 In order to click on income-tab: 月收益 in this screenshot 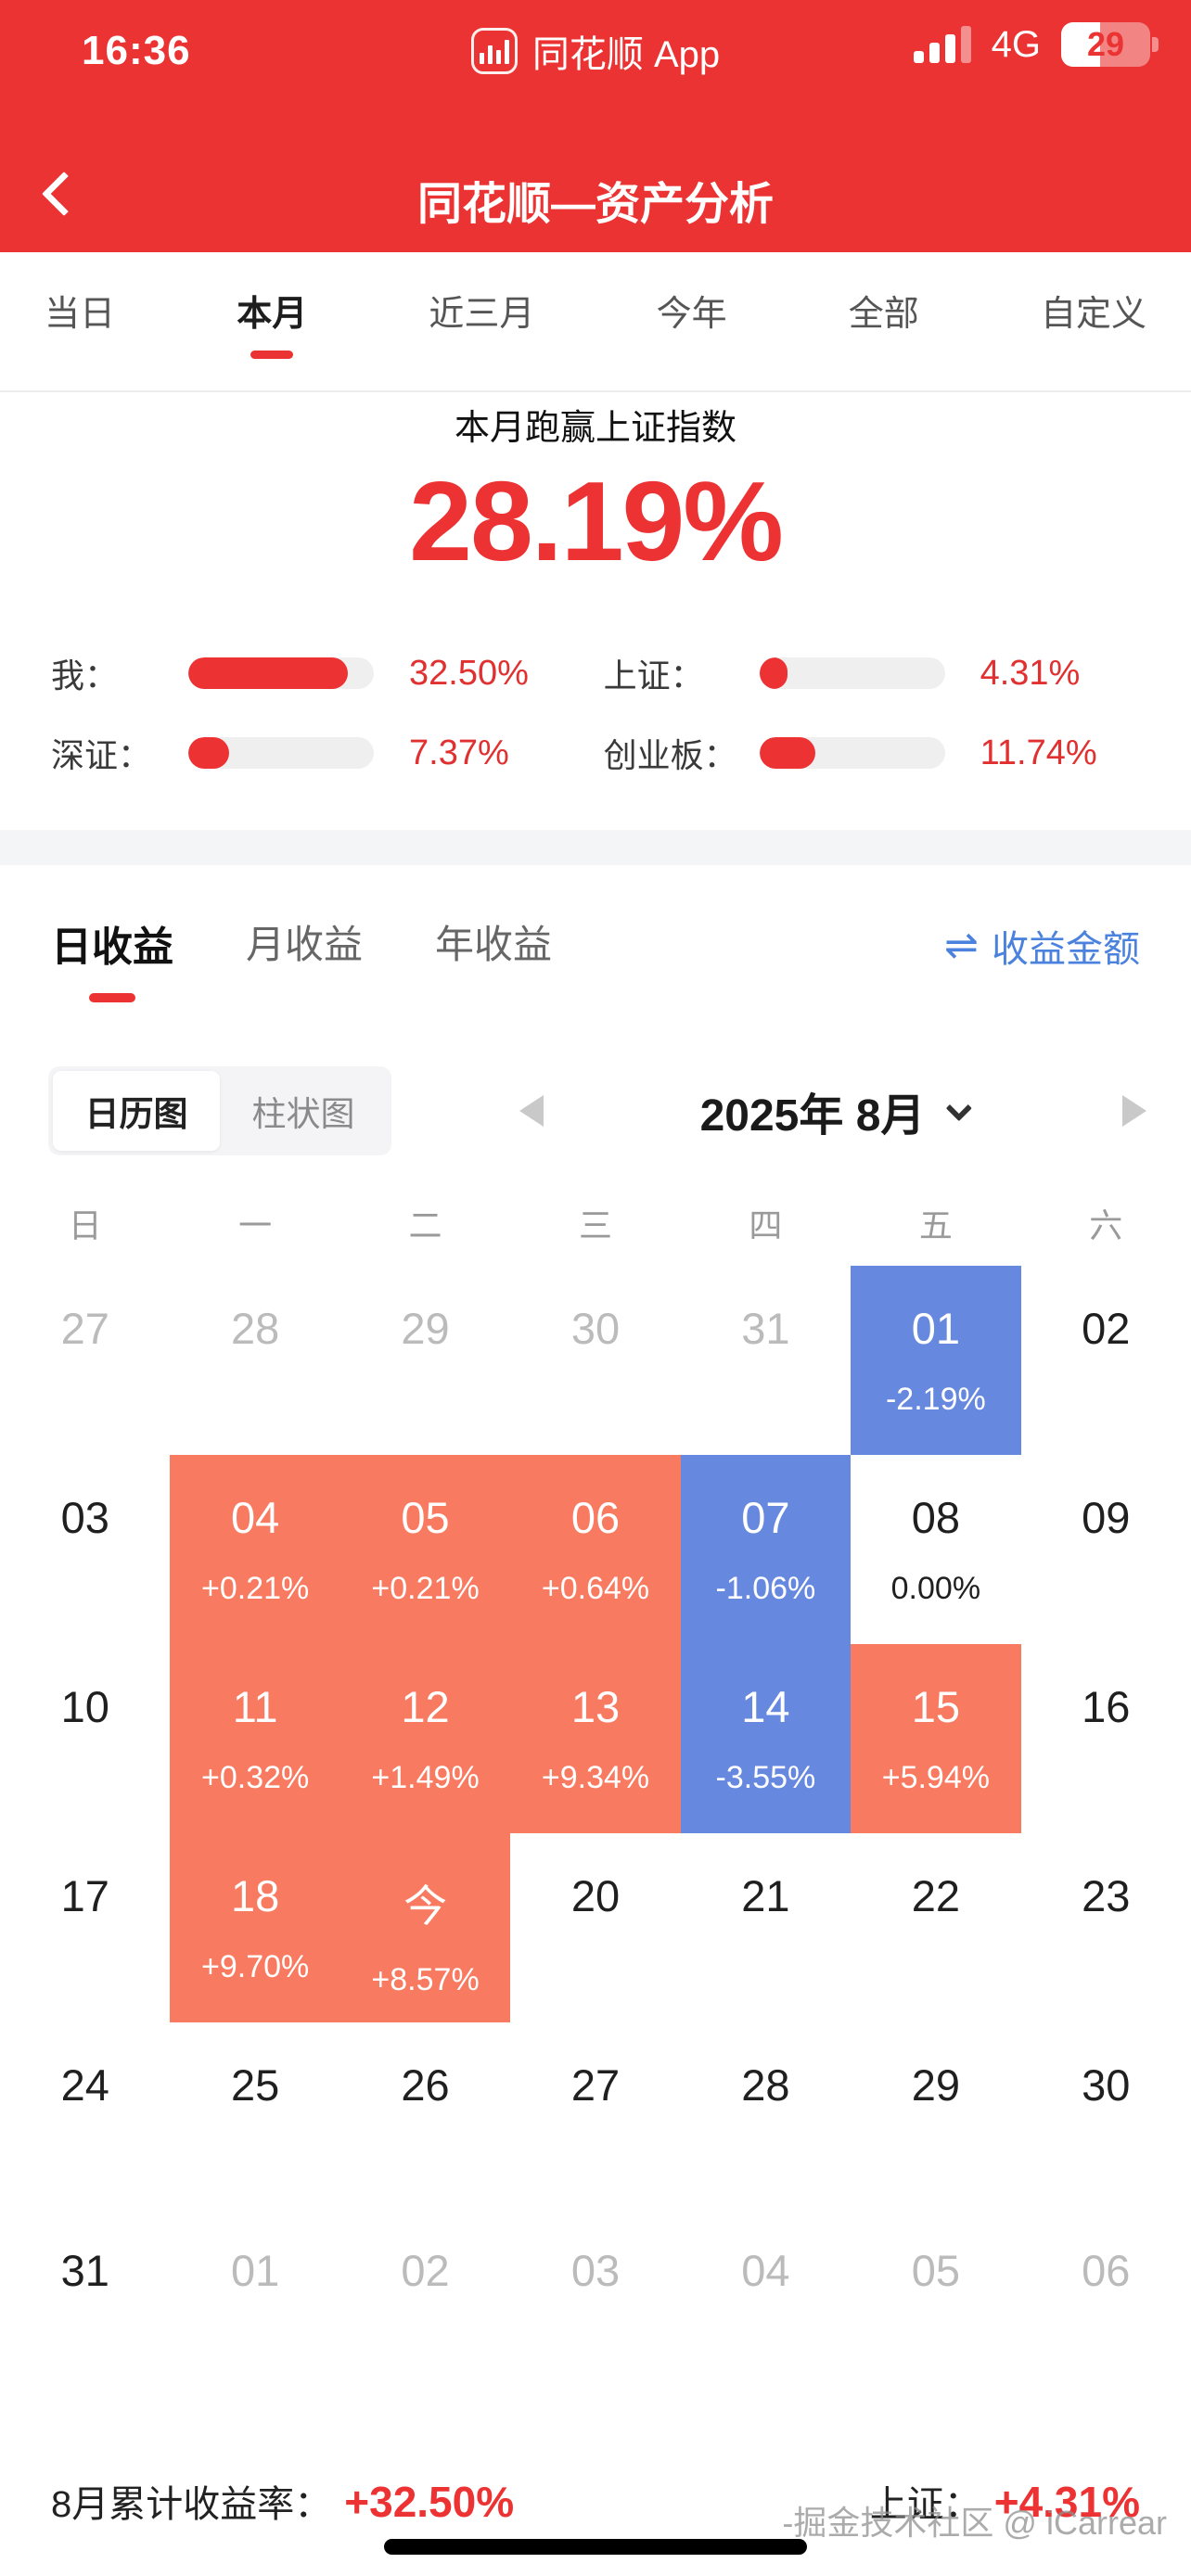, I will do `click(304, 957)`.